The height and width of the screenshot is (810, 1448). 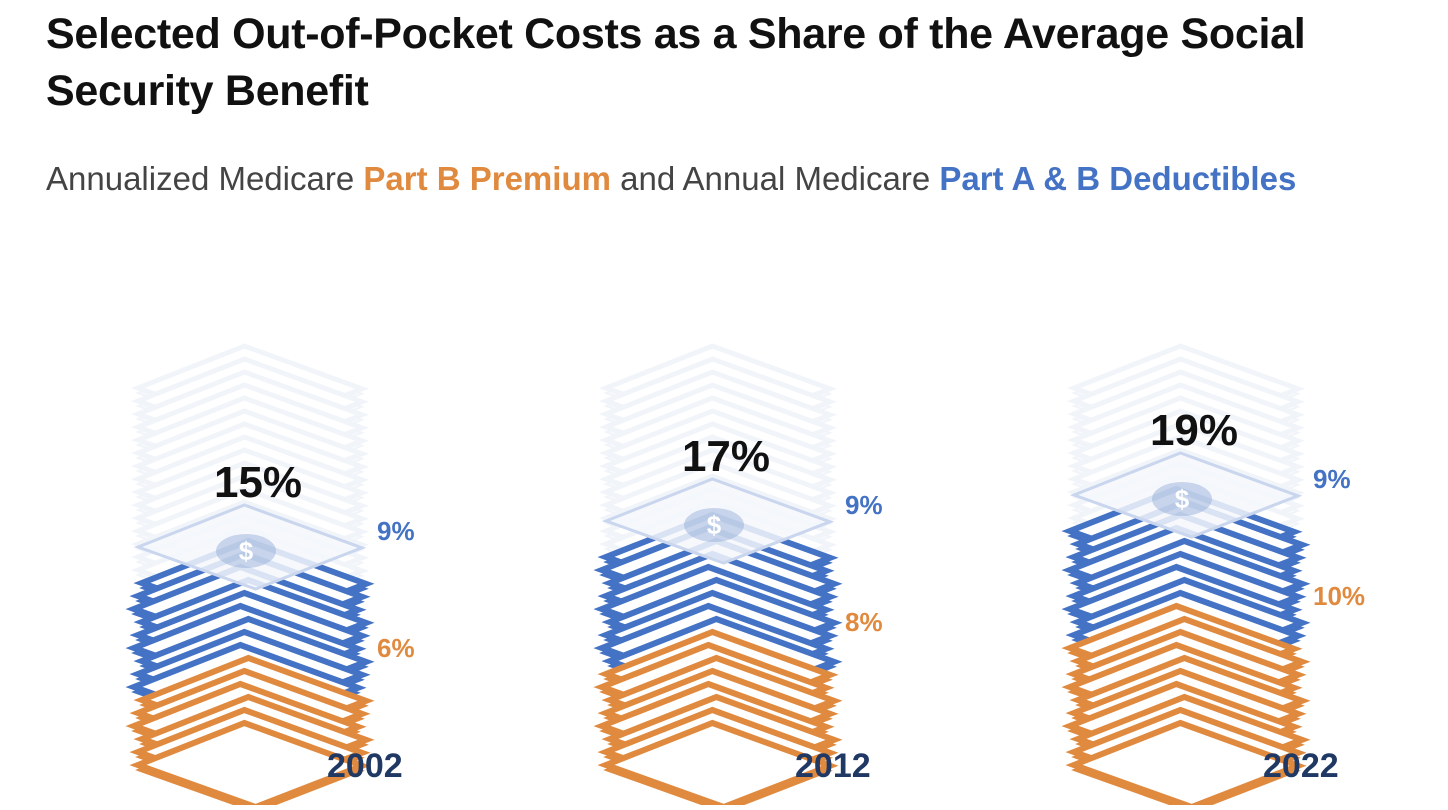 What do you see at coordinates (833, 766) in the screenshot?
I see `year-label-2012: 2012` at bounding box center [833, 766].